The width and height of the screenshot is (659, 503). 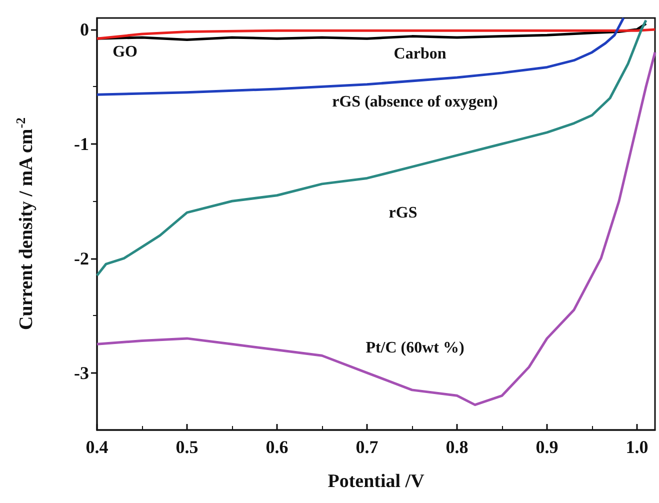 What do you see at coordinates (97, 447) in the screenshot?
I see `x-tick-label: 0.4` at bounding box center [97, 447].